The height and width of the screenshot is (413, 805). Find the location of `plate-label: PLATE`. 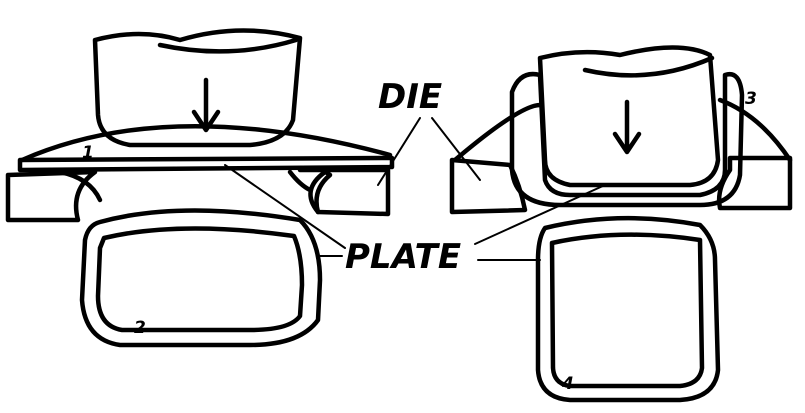

plate-label: PLATE is located at coordinates (403, 257).